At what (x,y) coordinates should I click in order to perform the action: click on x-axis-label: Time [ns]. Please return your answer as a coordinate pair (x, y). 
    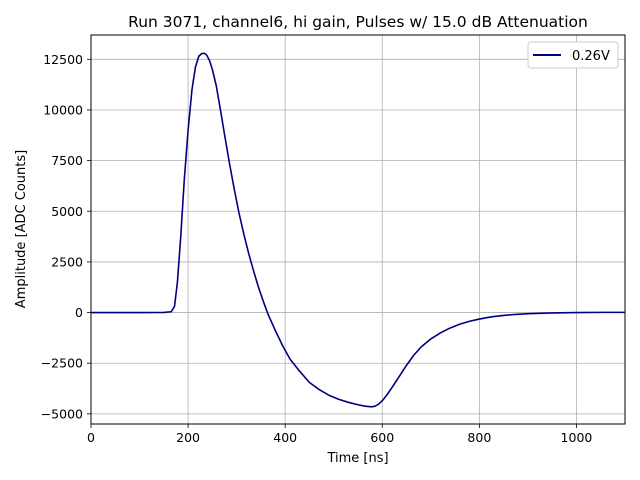
    Looking at the image, I should click on (357, 458).